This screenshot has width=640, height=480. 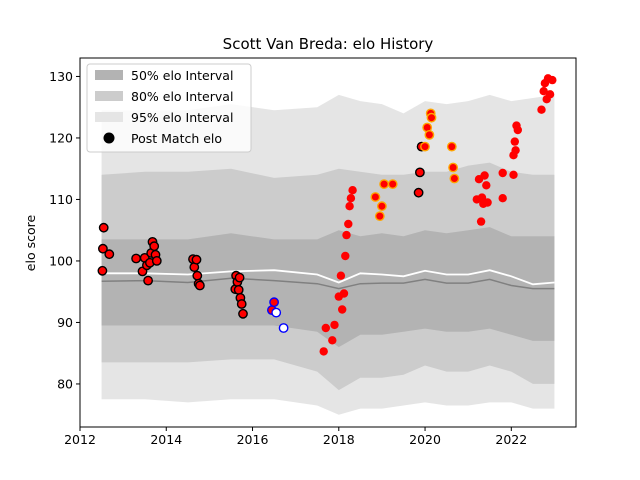 What do you see at coordinates (182, 117) in the screenshot?
I see `legend-label-95: 95% elo Interval` at bounding box center [182, 117].